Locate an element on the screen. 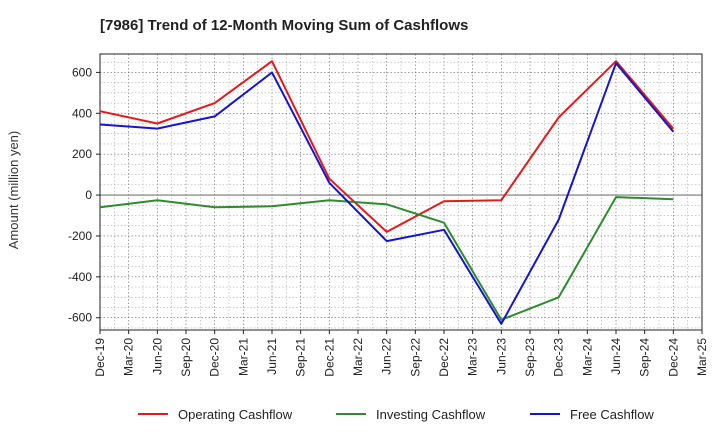 This screenshot has height=440, width=720. x-tick-label: Sep-22 is located at coordinates (415, 357).